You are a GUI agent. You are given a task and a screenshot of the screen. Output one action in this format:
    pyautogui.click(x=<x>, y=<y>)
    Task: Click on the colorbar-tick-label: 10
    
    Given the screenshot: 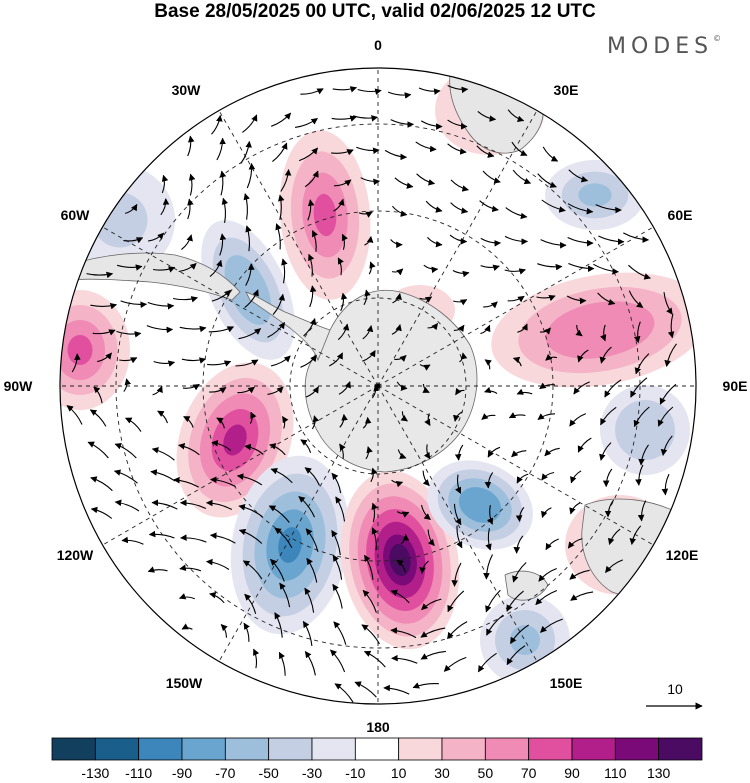 What is the action you would take?
    pyautogui.click(x=399, y=773)
    